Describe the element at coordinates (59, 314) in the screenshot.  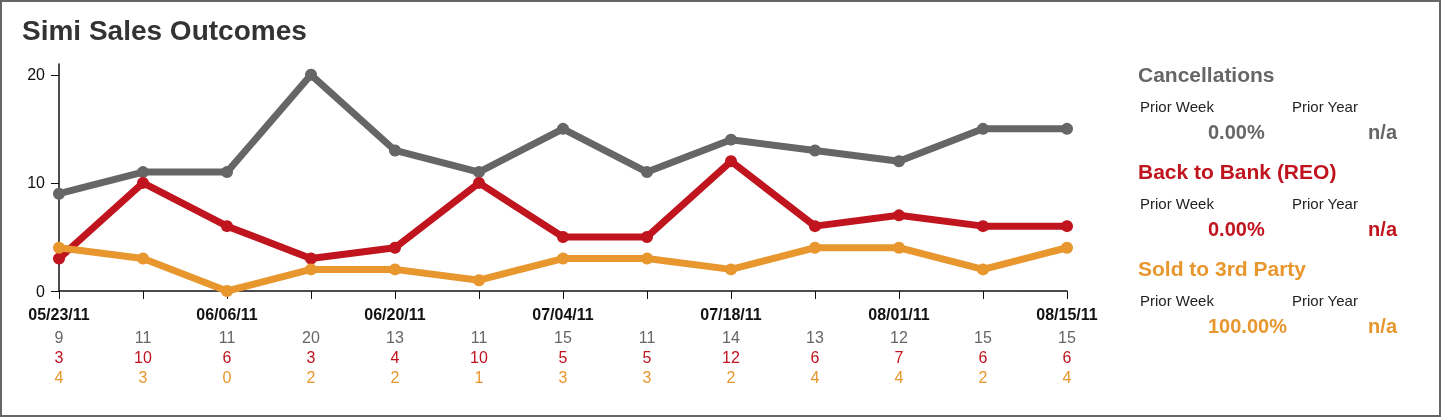
I see `x-tick-label: 05/23/11` at that location.